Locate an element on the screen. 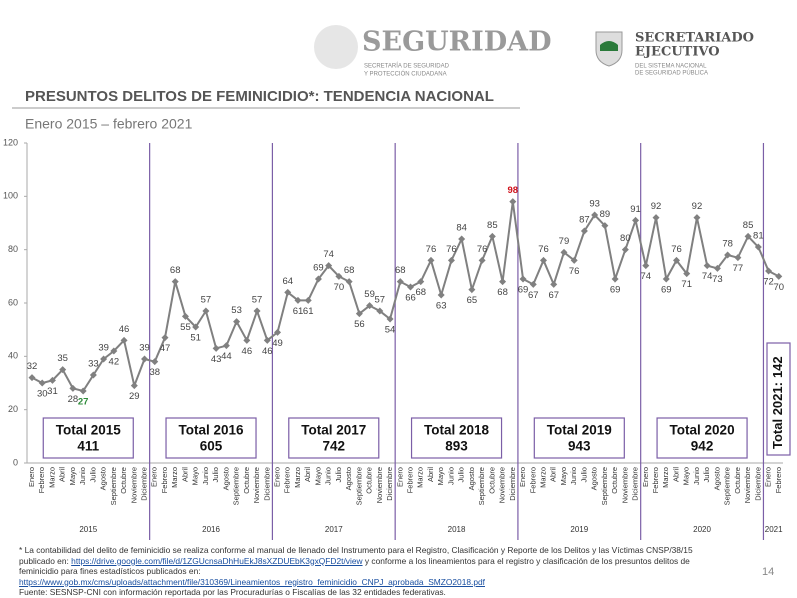 The image size is (797, 598). shield-detail is located at coordinates (609, 46).